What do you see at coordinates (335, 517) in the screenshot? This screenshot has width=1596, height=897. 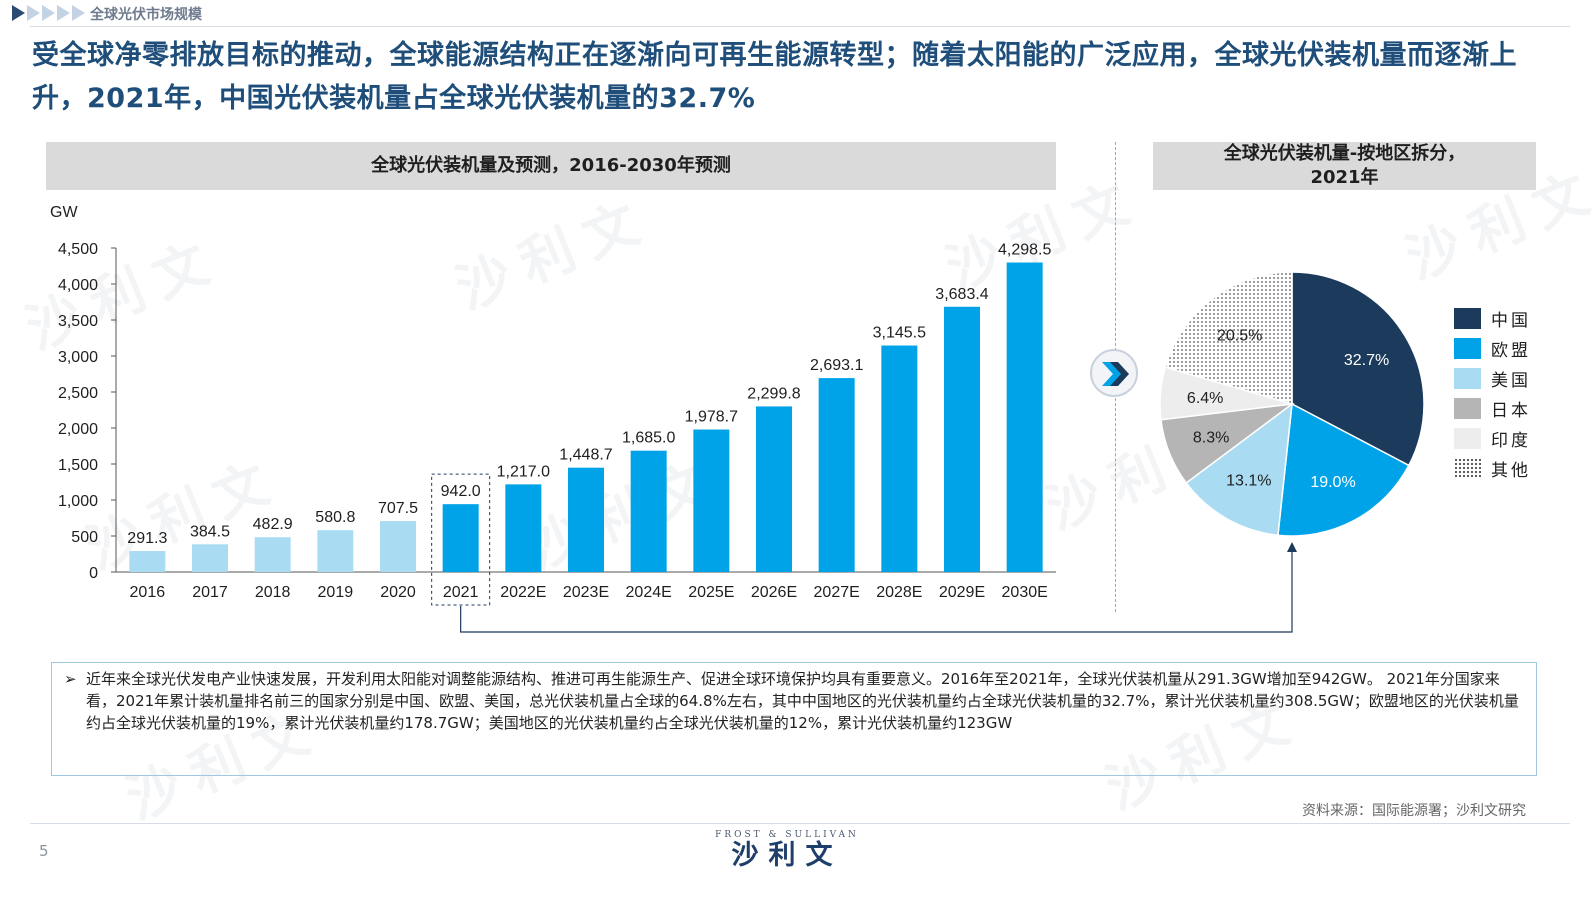 I see `bar-value-label: 580.8` at bounding box center [335, 517].